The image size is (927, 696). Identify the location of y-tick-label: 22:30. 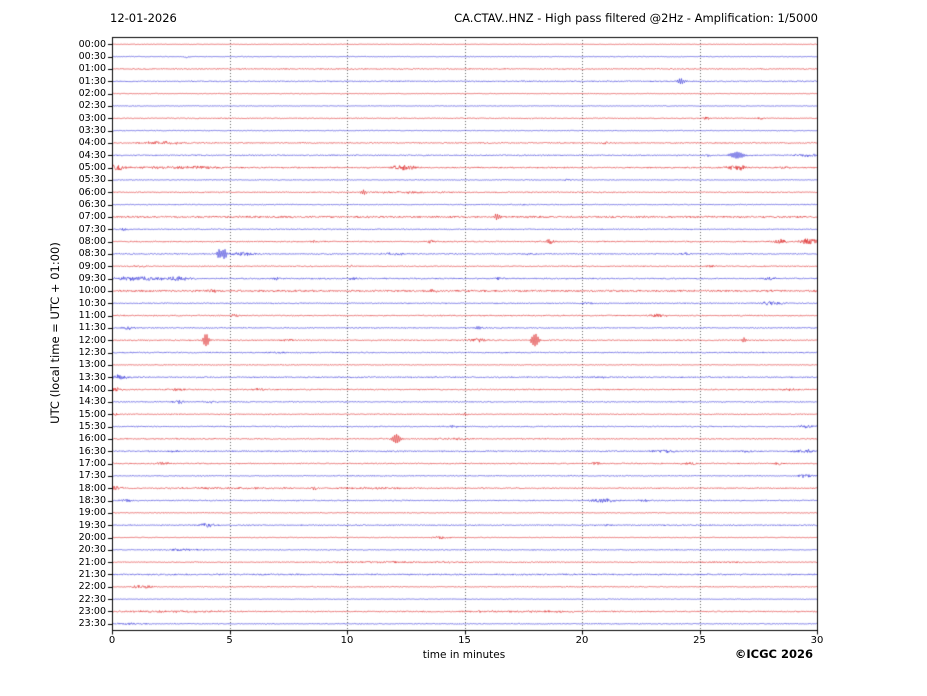
(92, 599).